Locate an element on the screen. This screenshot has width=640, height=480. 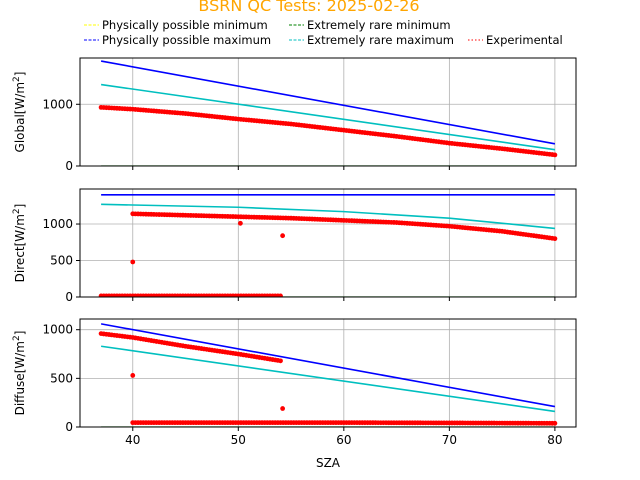
x-tick-label: 50 is located at coordinates (238, 440).